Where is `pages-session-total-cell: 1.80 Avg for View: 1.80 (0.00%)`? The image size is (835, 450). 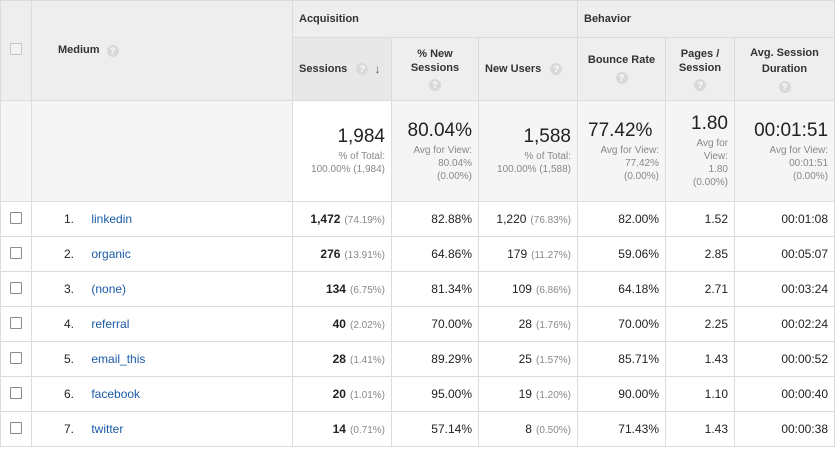
pages-session-total-cell: 1.80 Avg for View: 1.80 (0.00%) is located at coordinates (700, 151).